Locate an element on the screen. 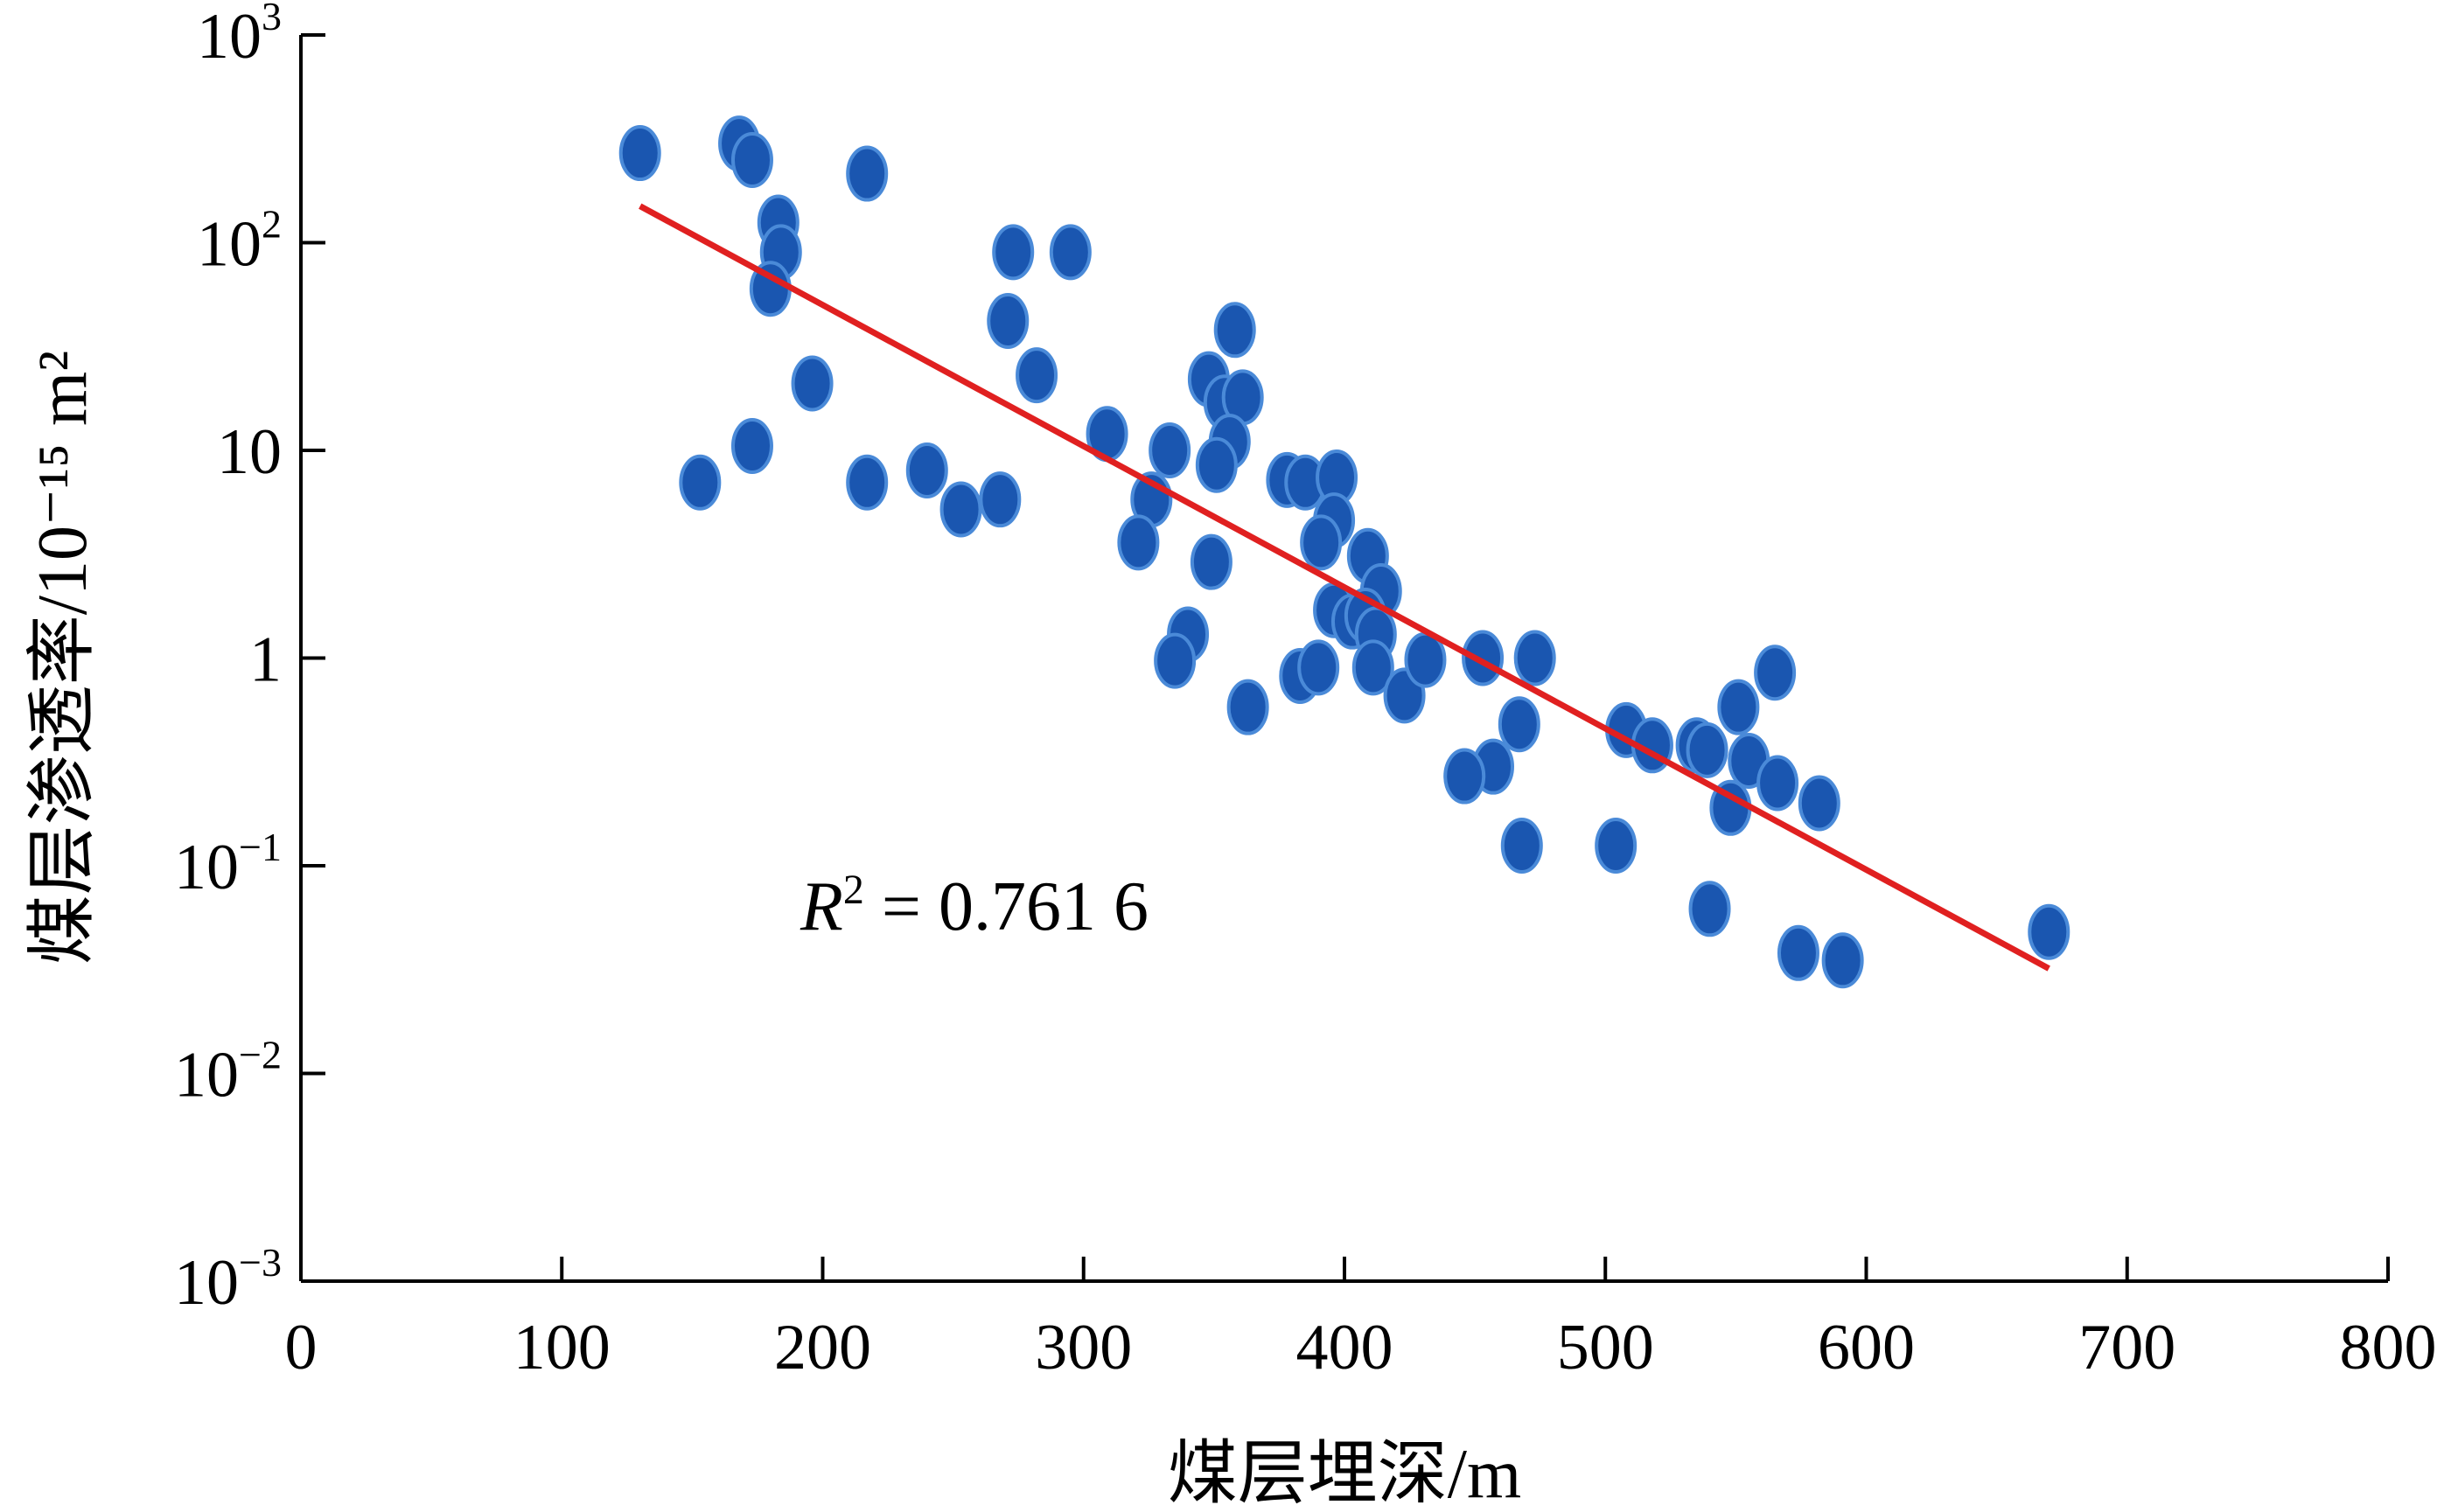 The height and width of the screenshot is (1512, 2458). x-tick-label: 200 is located at coordinates (822, 1348).